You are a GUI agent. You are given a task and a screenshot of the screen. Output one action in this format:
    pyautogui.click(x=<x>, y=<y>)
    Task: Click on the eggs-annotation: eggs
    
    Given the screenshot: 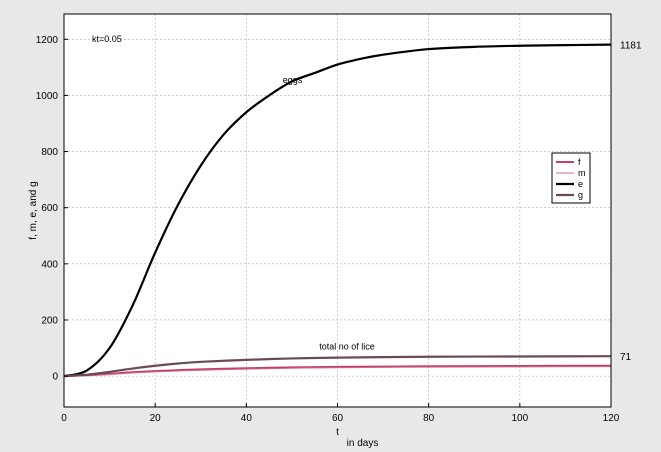 What is the action you would take?
    pyautogui.click(x=293, y=80)
    